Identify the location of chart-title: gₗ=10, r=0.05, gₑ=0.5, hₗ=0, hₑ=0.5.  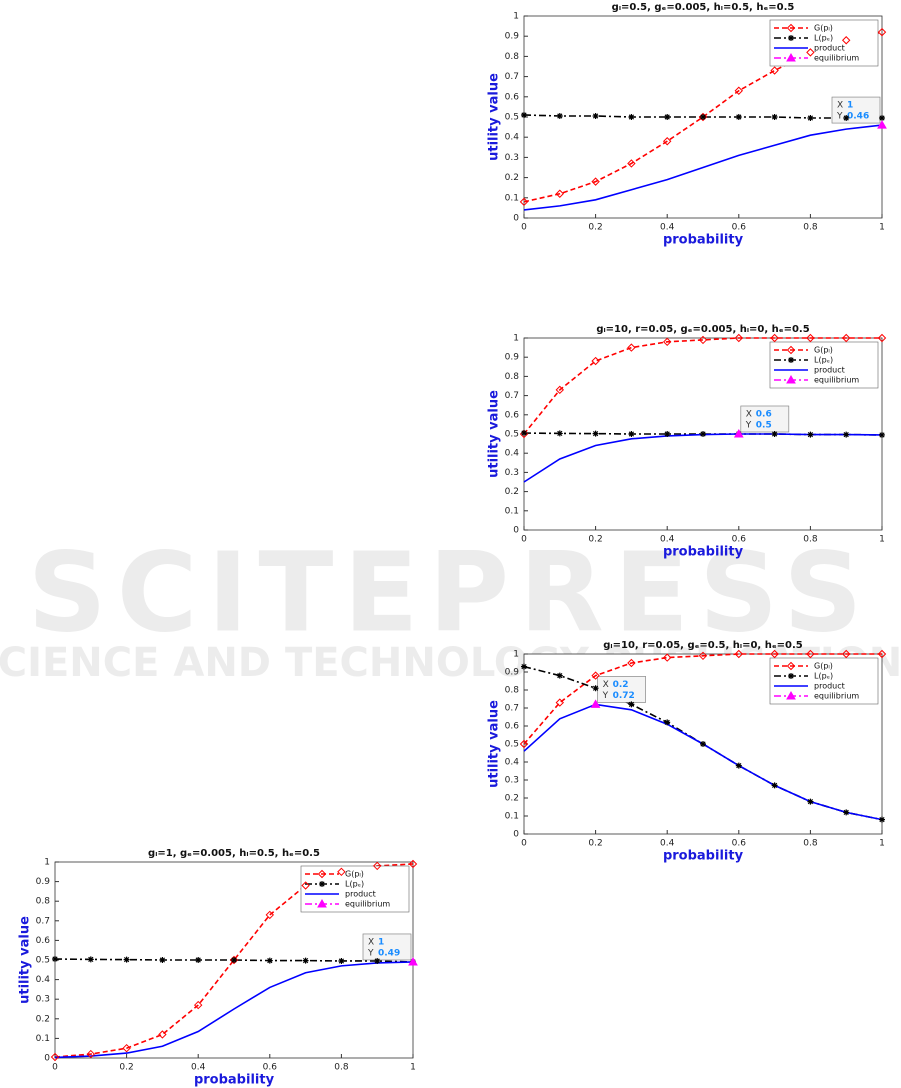
(702, 645).